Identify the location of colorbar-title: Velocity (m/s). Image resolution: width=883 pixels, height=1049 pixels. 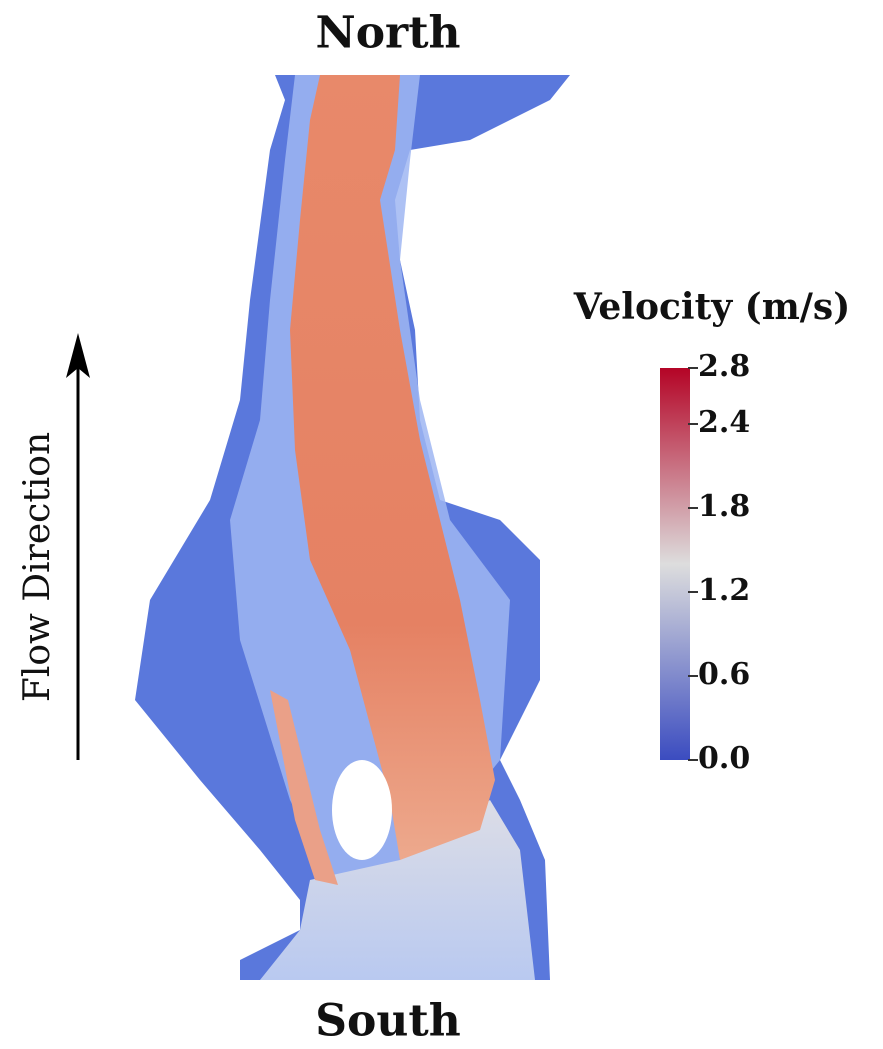
(711, 307).